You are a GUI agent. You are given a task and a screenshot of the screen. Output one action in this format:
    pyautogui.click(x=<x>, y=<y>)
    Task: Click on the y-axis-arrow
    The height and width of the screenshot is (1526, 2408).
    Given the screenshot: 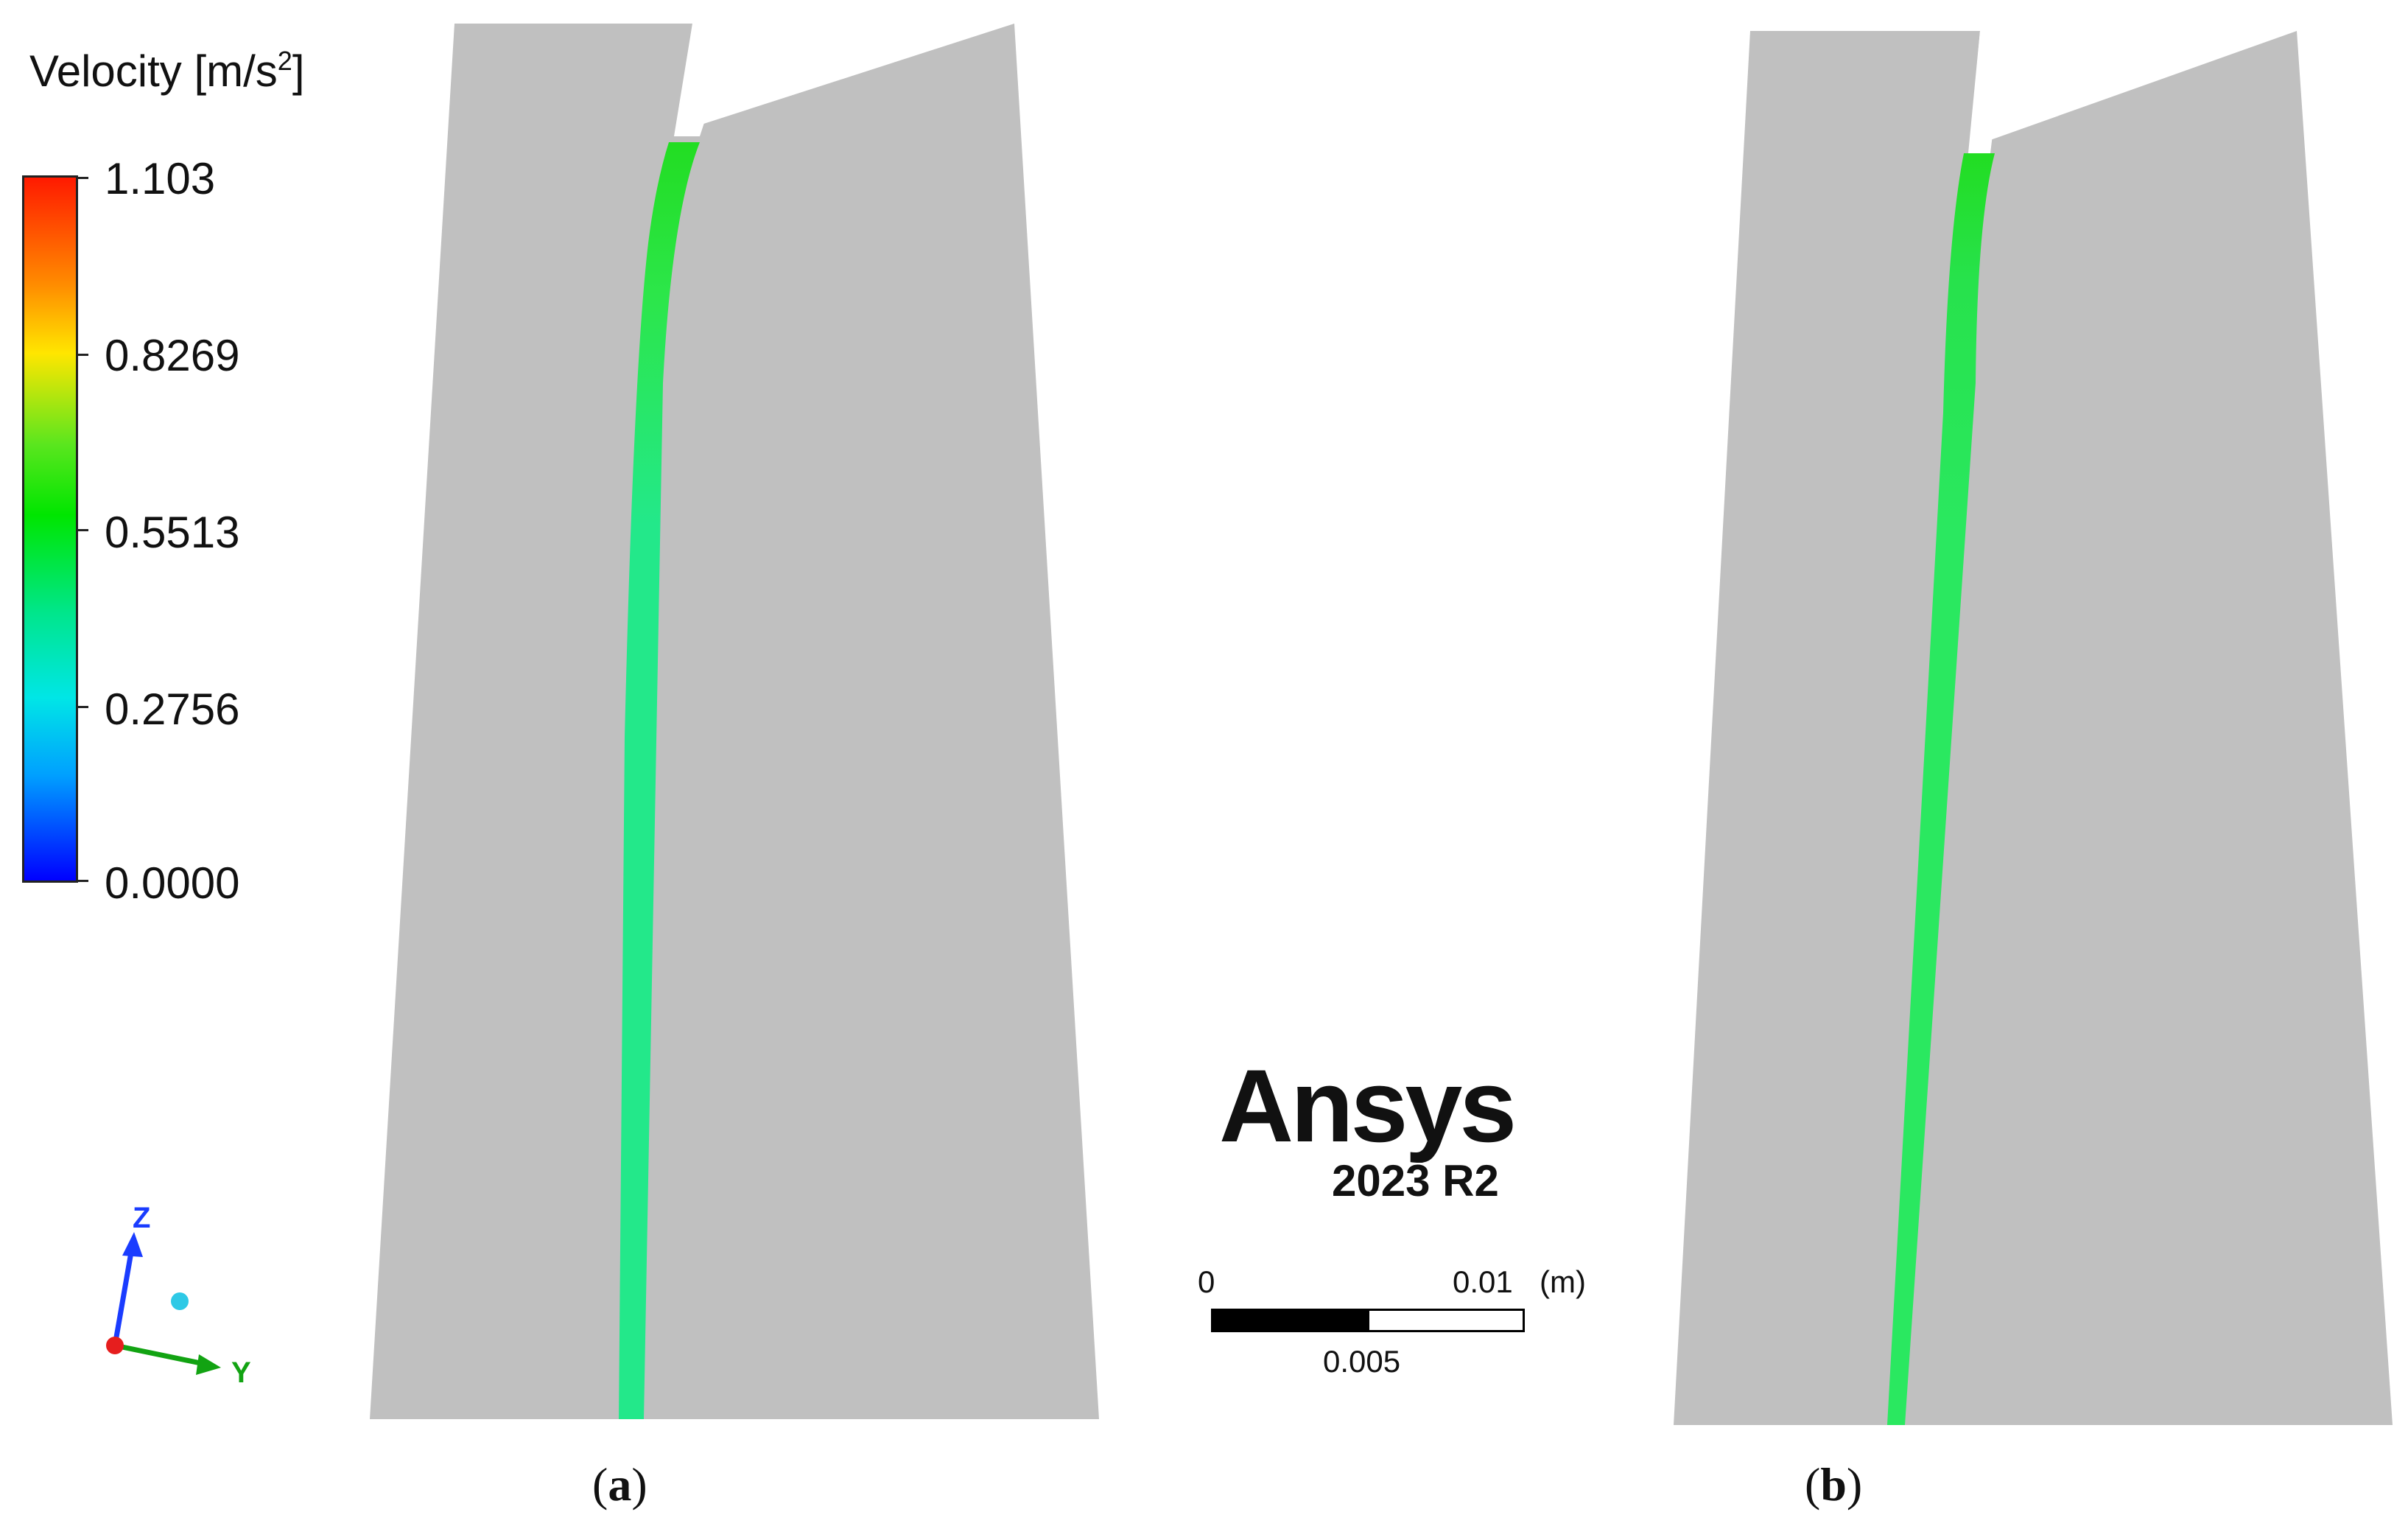 What is the action you would take?
    pyautogui.click(x=208, y=1364)
    